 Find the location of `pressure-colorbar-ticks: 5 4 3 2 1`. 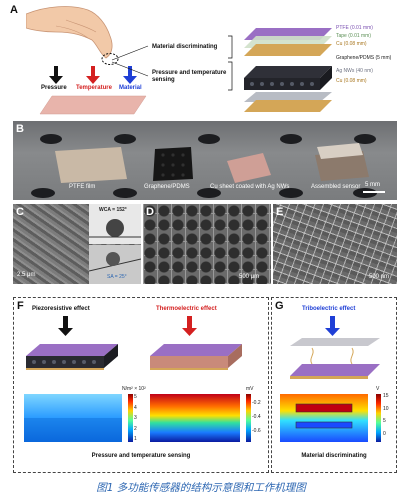

pressure-colorbar-ticks: 5 4 3 2 1 is located at coordinates (139, 418).